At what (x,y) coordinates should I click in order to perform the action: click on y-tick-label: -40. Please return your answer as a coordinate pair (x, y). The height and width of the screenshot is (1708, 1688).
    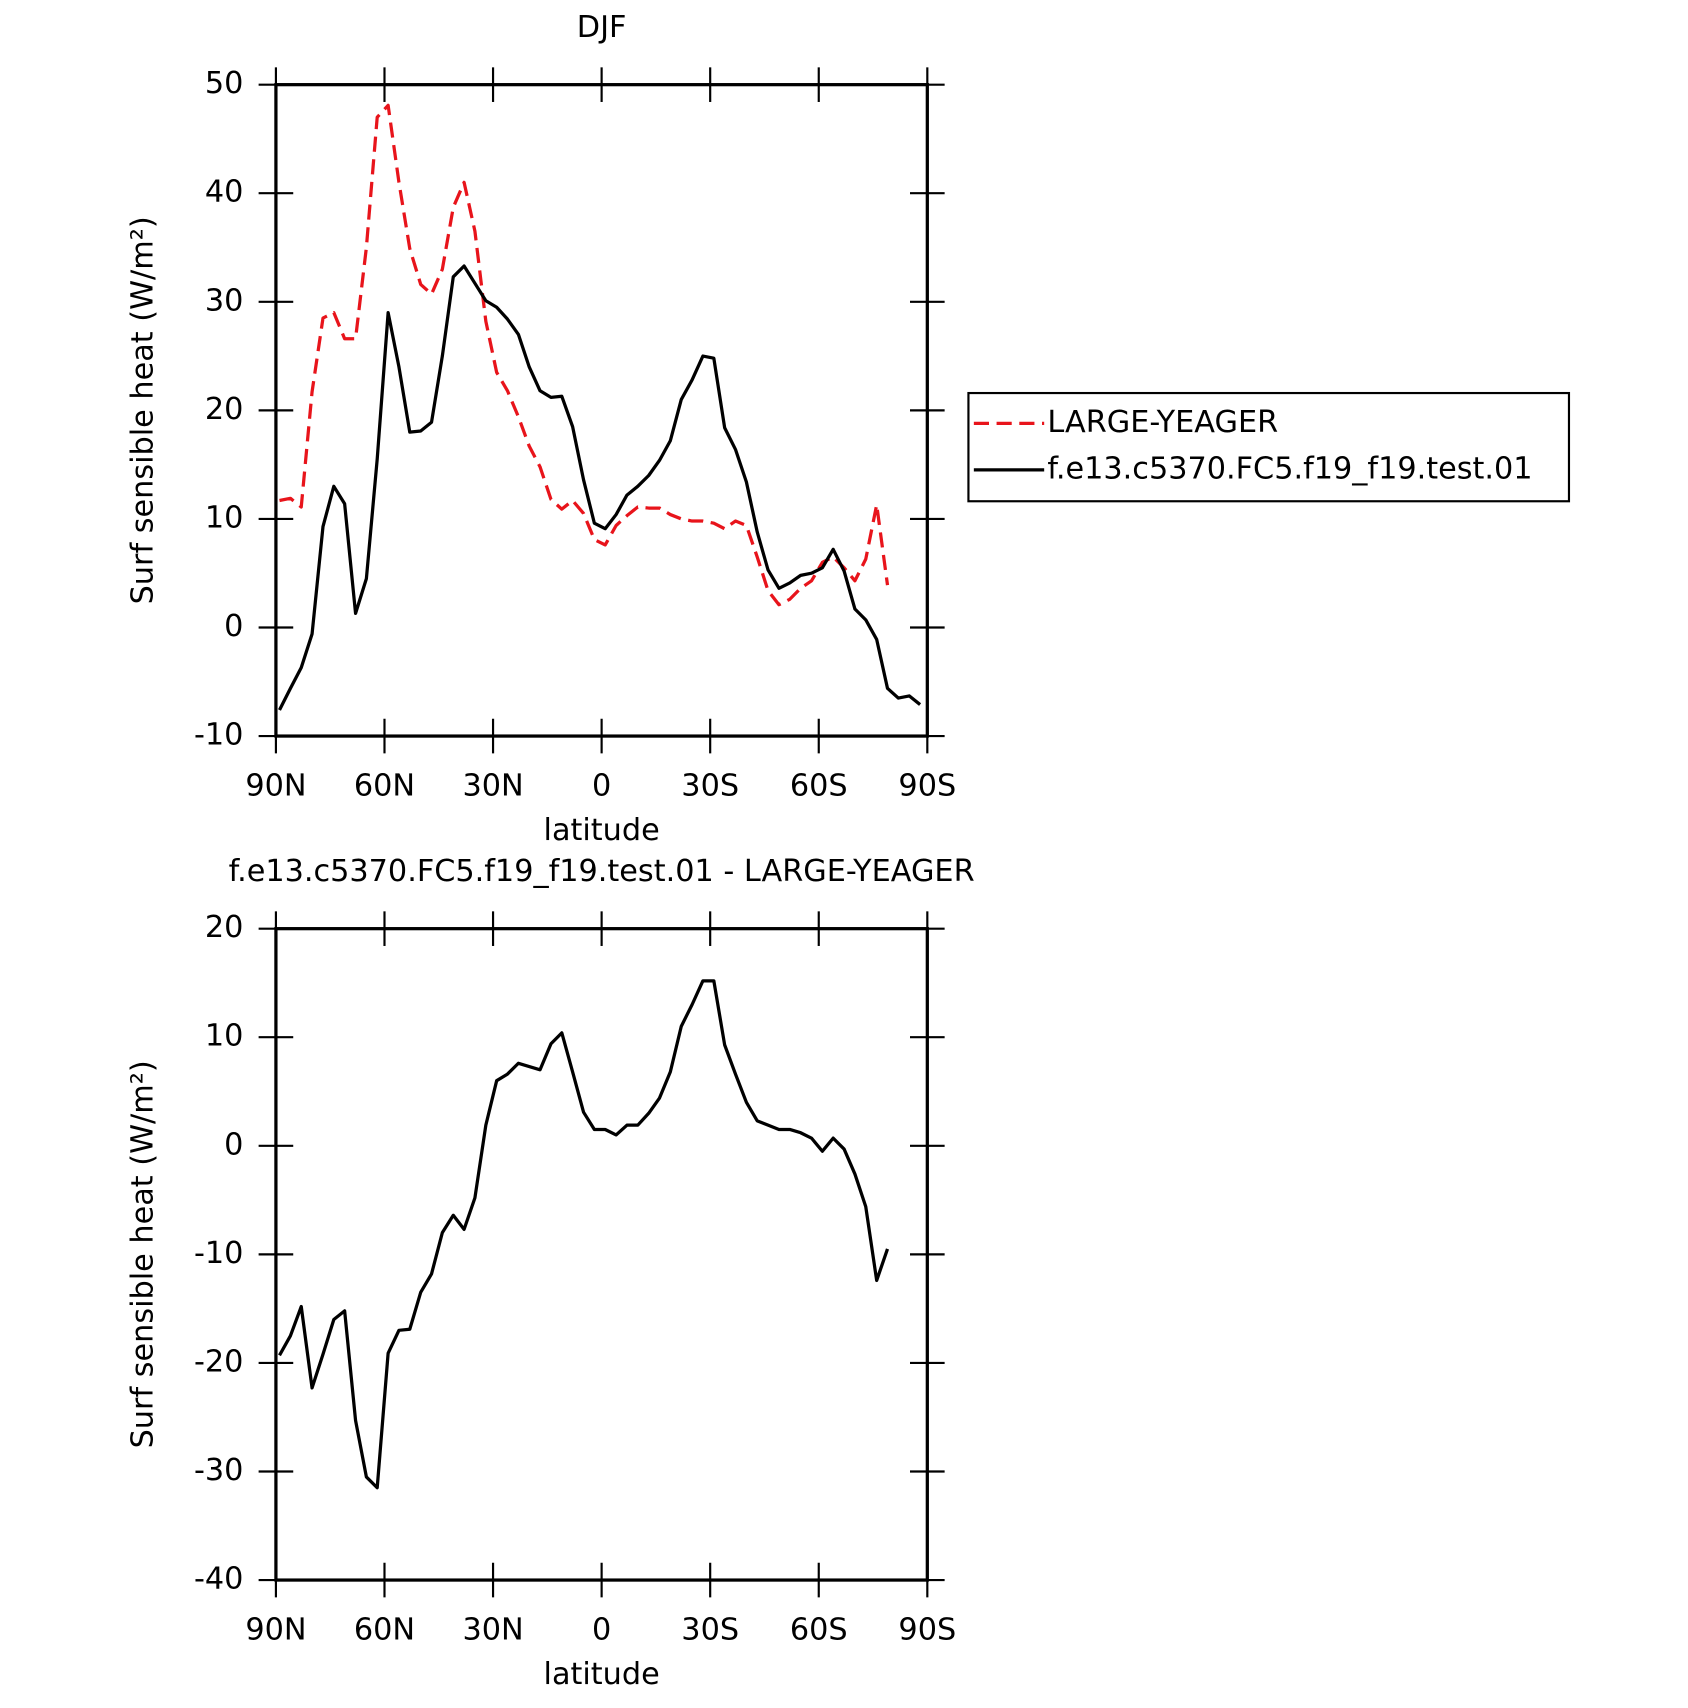
    Looking at the image, I should click on (218, 1579).